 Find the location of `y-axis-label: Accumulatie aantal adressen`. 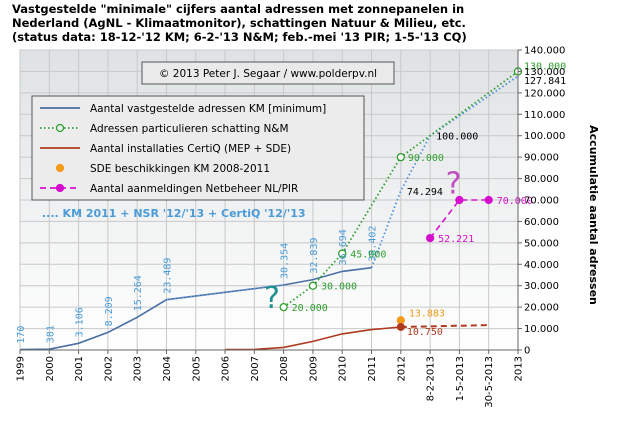

y-axis-label: Accumulatie aantal adressen is located at coordinates (593, 215).